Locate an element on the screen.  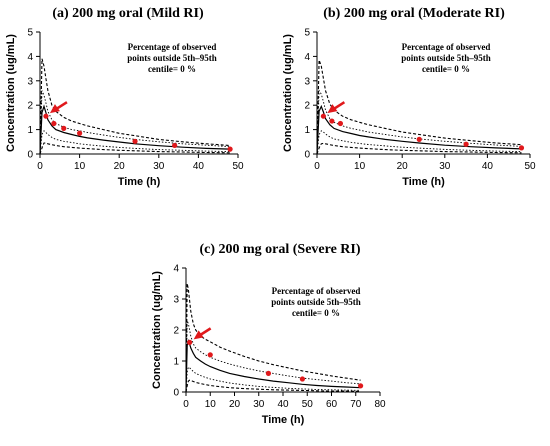
x-tick-label: 70 is located at coordinates (356, 404).